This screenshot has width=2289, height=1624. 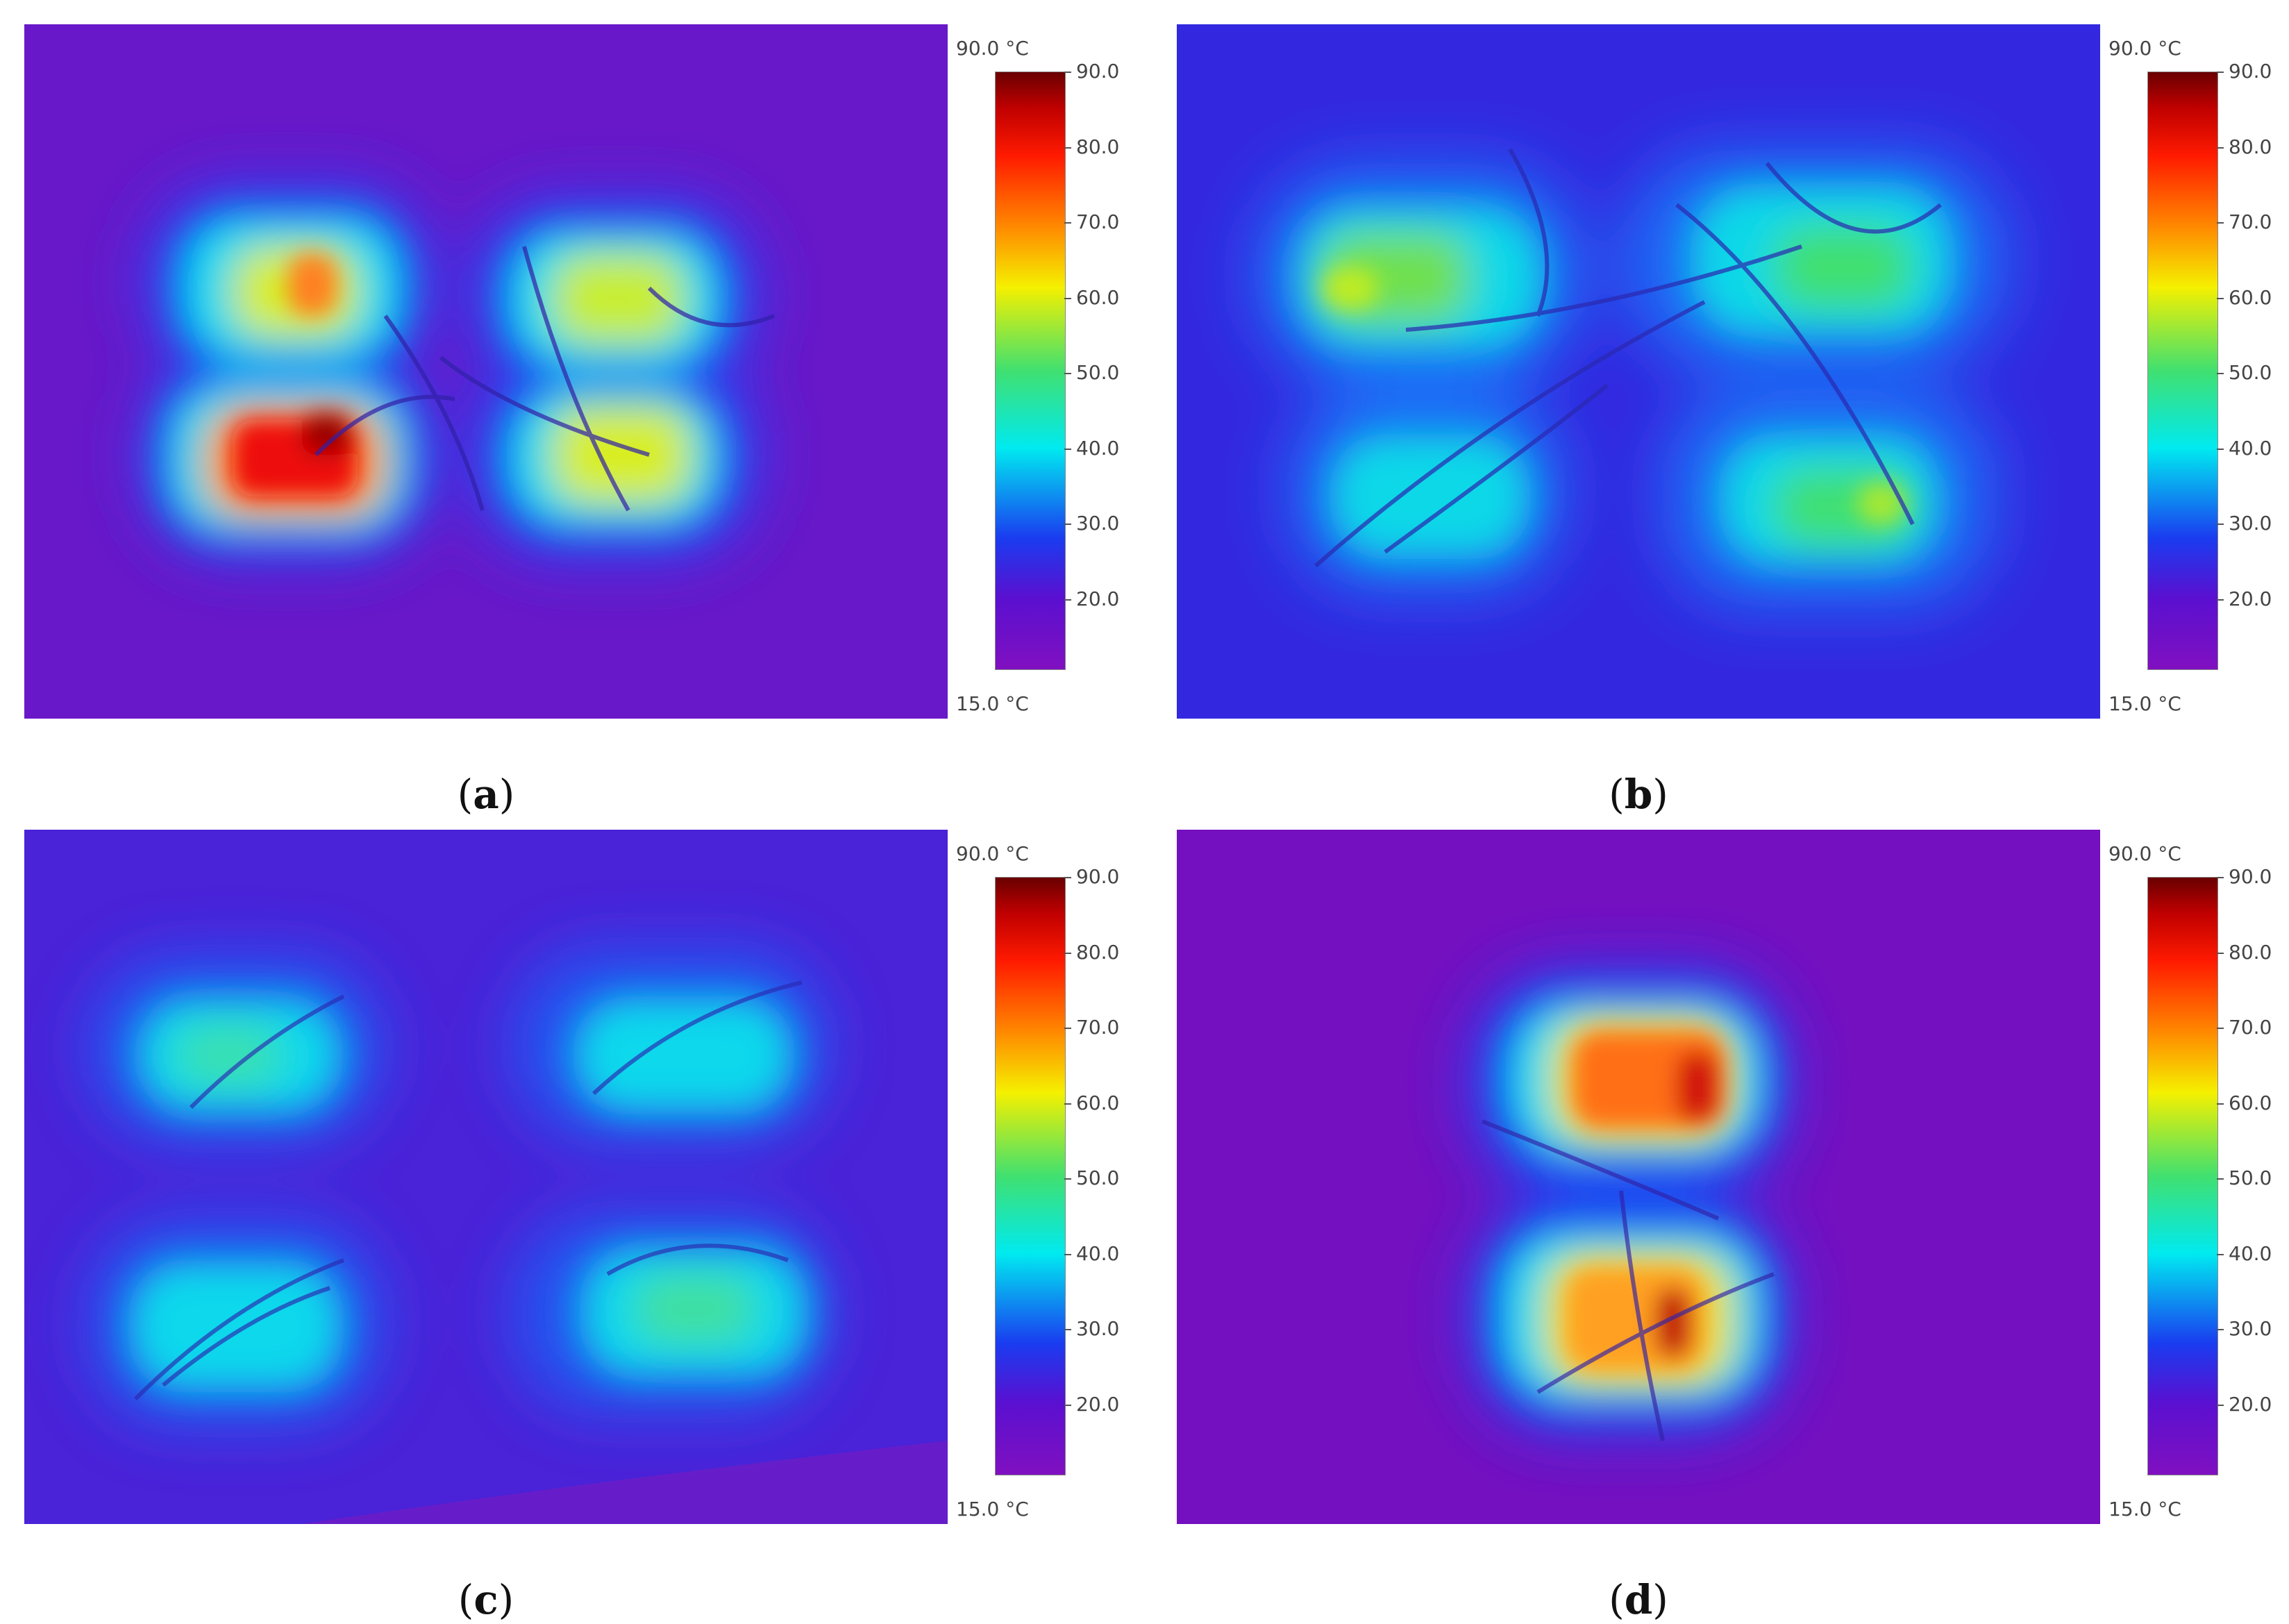 What do you see at coordinates (486, 1600) in the screenshot?
I see `caption-c: (c)` at bounding box center [486, 1600].